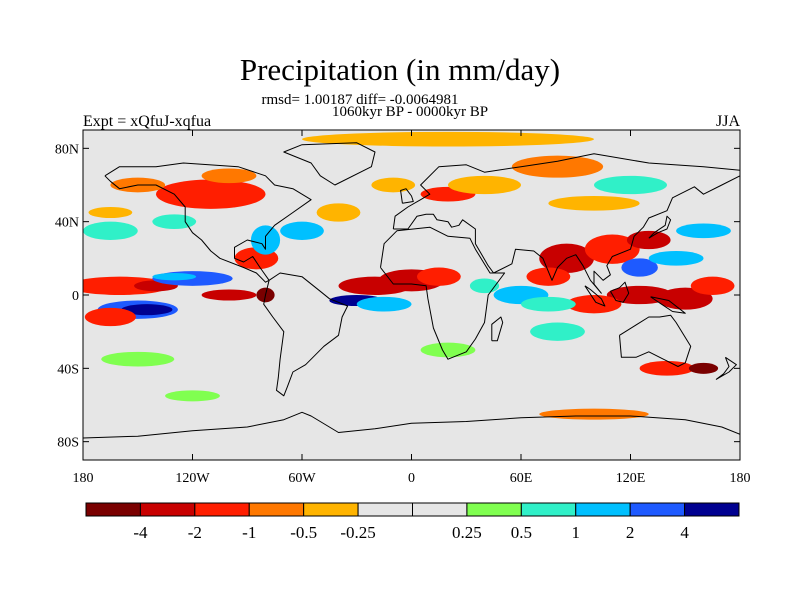 This screenshot has height=600, width=800. What do you see at coordinates (438, 276) in the screenshot?
I see `central-africa-dry` at bounding box center [438, 276].